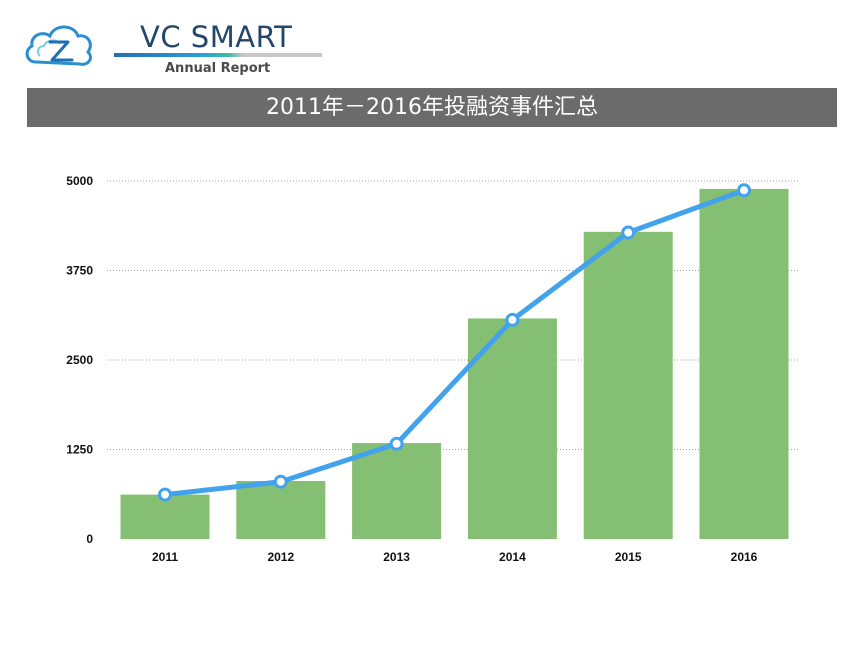 Image resolution: width=864 pixels, height=649 pixels. Describe the element at coordinates (58, 45) in the screenshot. I see `cloud-logo-icon` at that location.